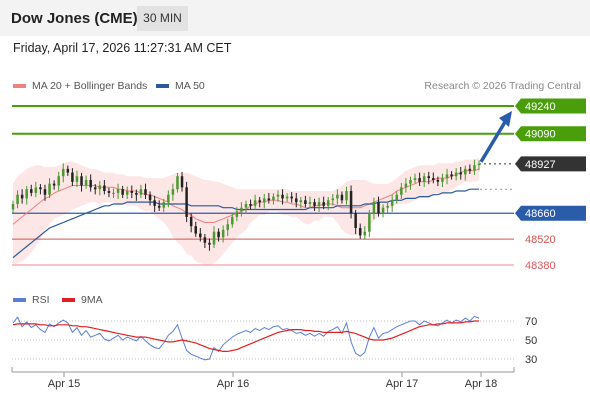 The image size is (590, 400). What do you see at coordinates (531, 322) in the screenshot?
I see `rsi-tick-70: 70` at bounding box center [531, 322].